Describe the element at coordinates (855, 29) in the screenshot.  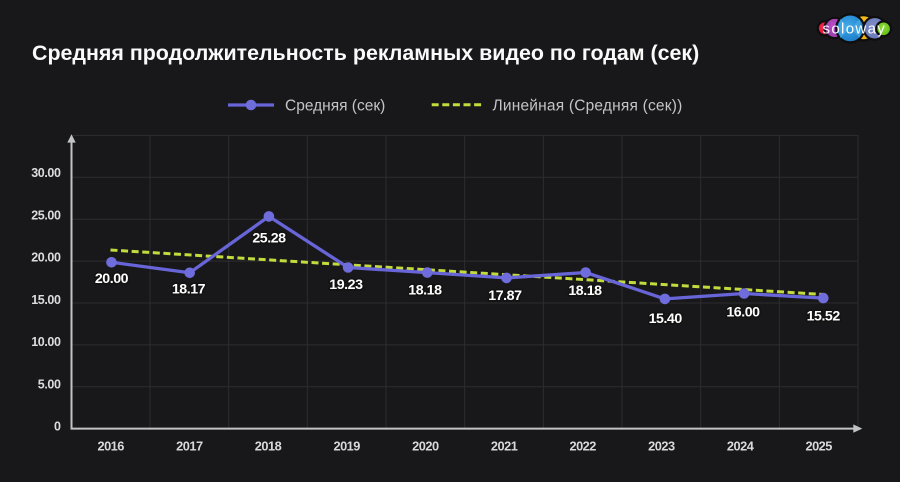
I see `svg-text: soloway` at that location.